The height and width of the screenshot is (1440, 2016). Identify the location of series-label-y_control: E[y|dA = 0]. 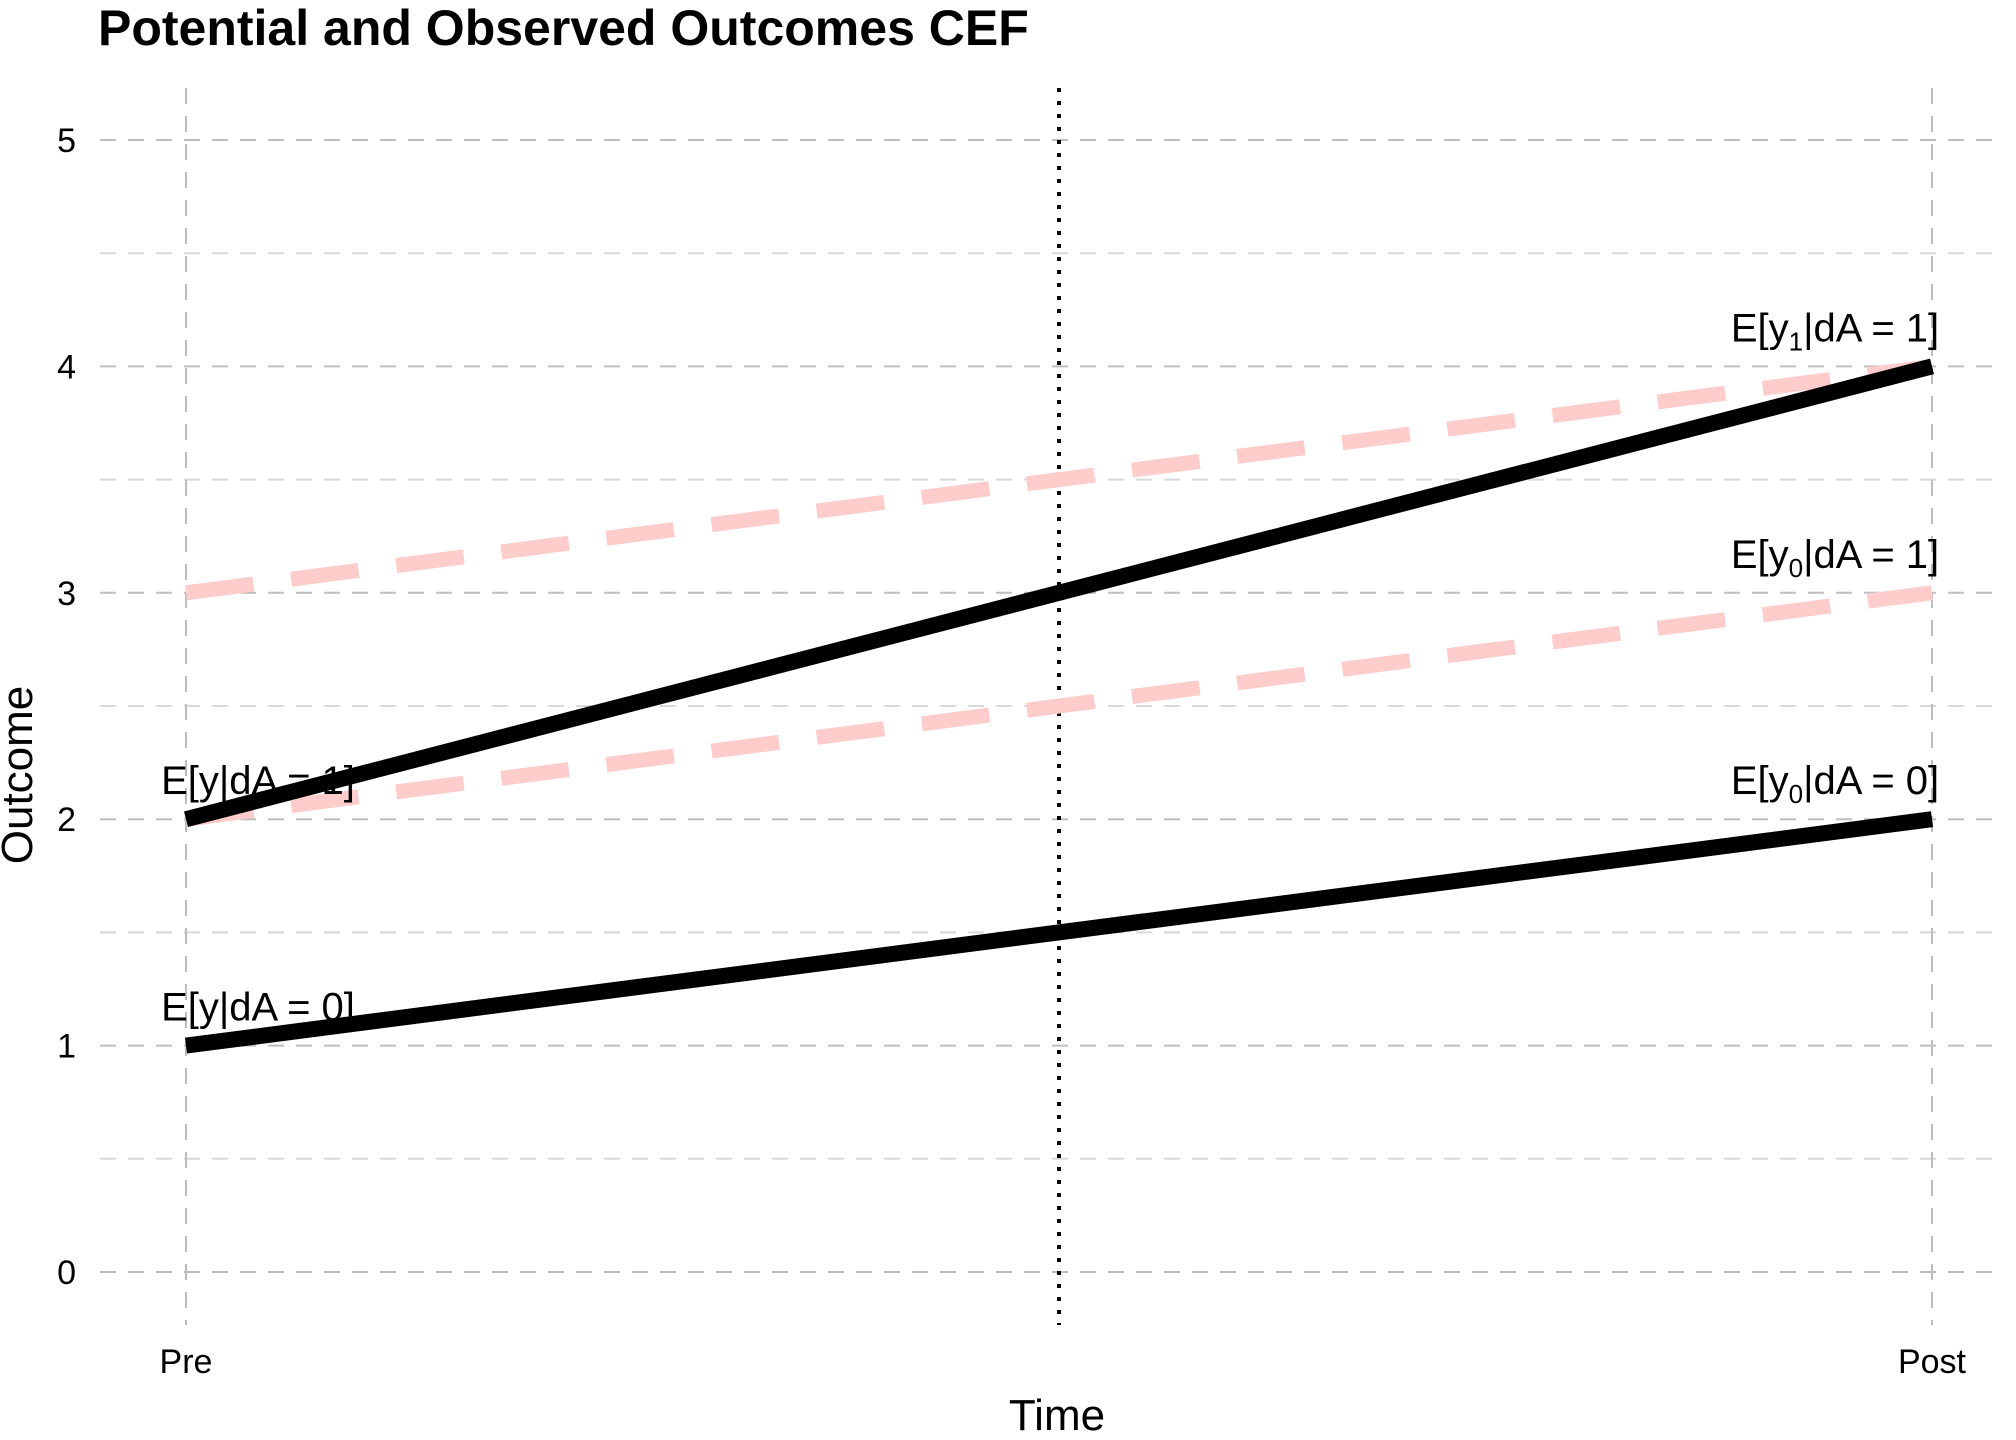
(258, 1008).